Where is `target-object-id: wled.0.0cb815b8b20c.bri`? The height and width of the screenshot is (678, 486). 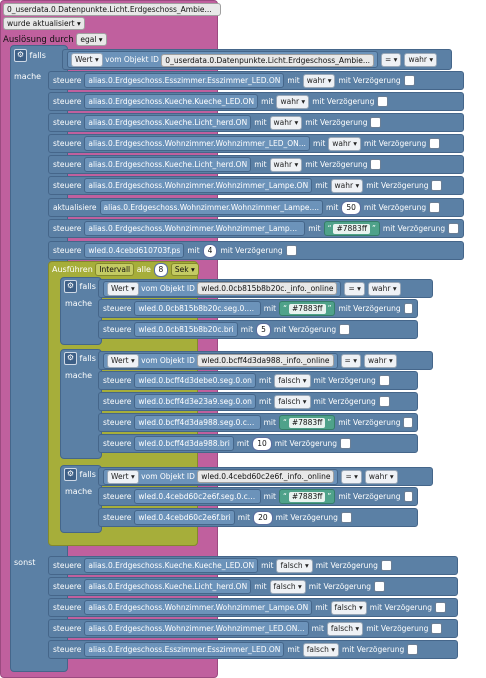
target-object-id: wled.0.0cb815b8b20c.bri is located at coordinates (186, 329).